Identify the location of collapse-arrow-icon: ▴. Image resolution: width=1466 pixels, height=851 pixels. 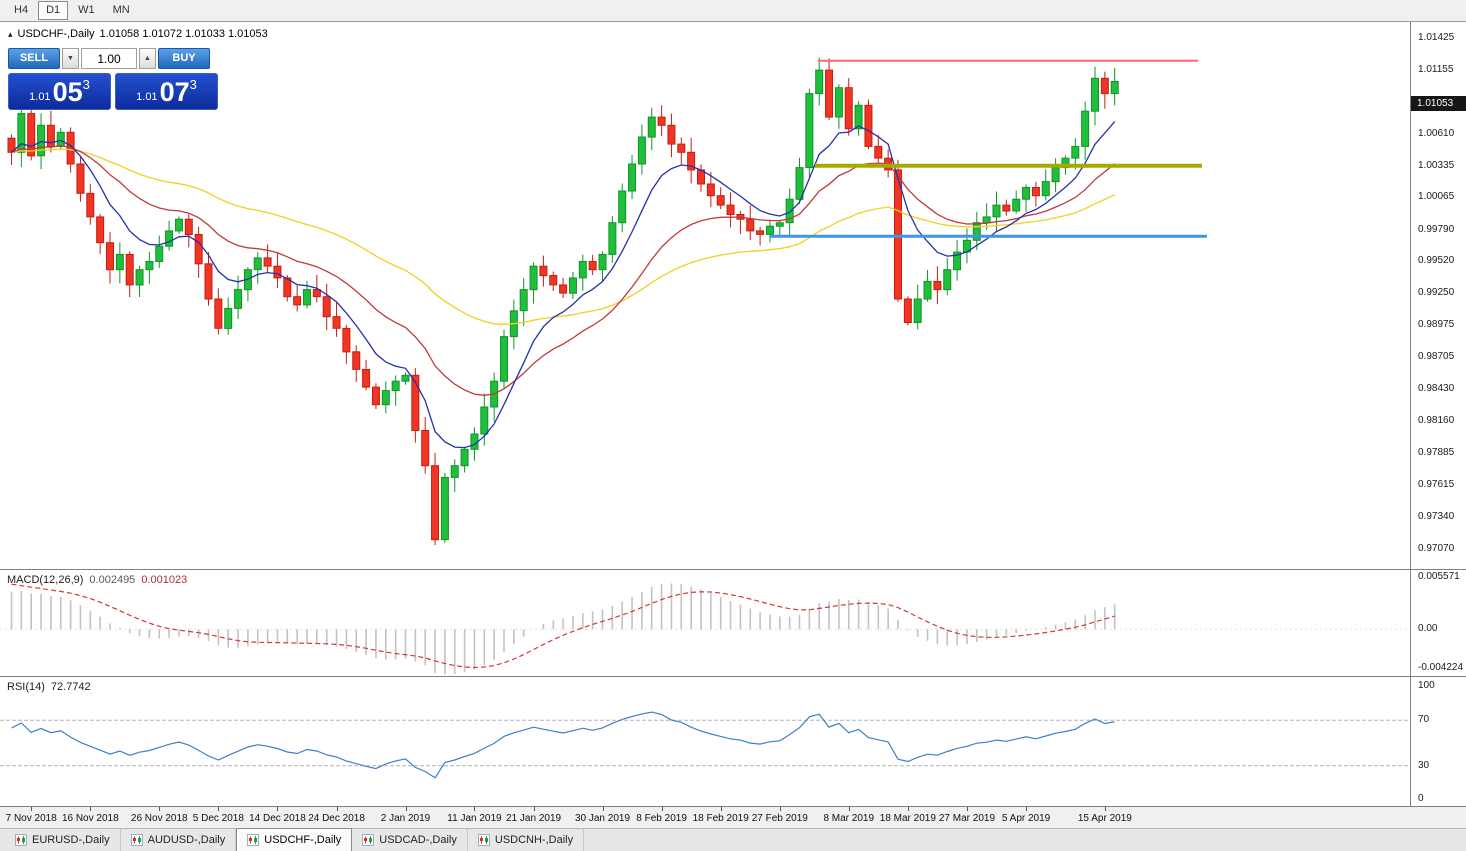
(10, 33).